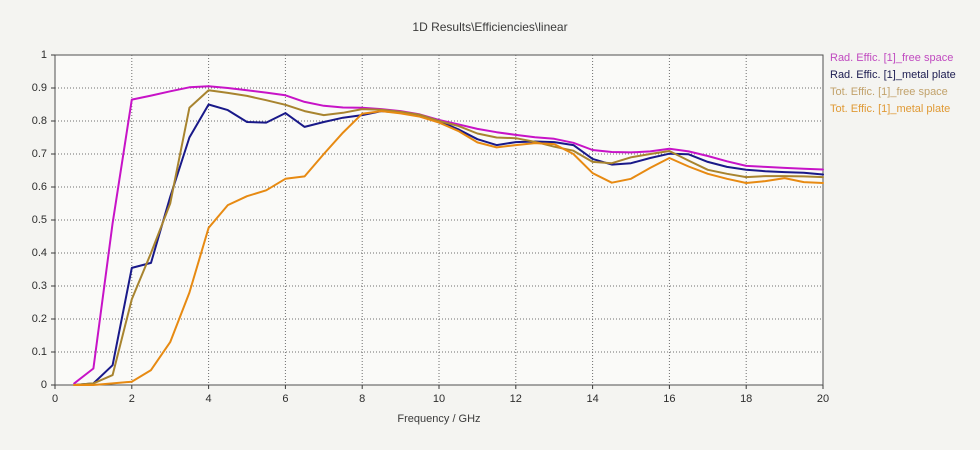  What do you see at coordinates (285, 399) in the screenshot?
I see `x-tick-label: 6` at bounding box center [285, 399].